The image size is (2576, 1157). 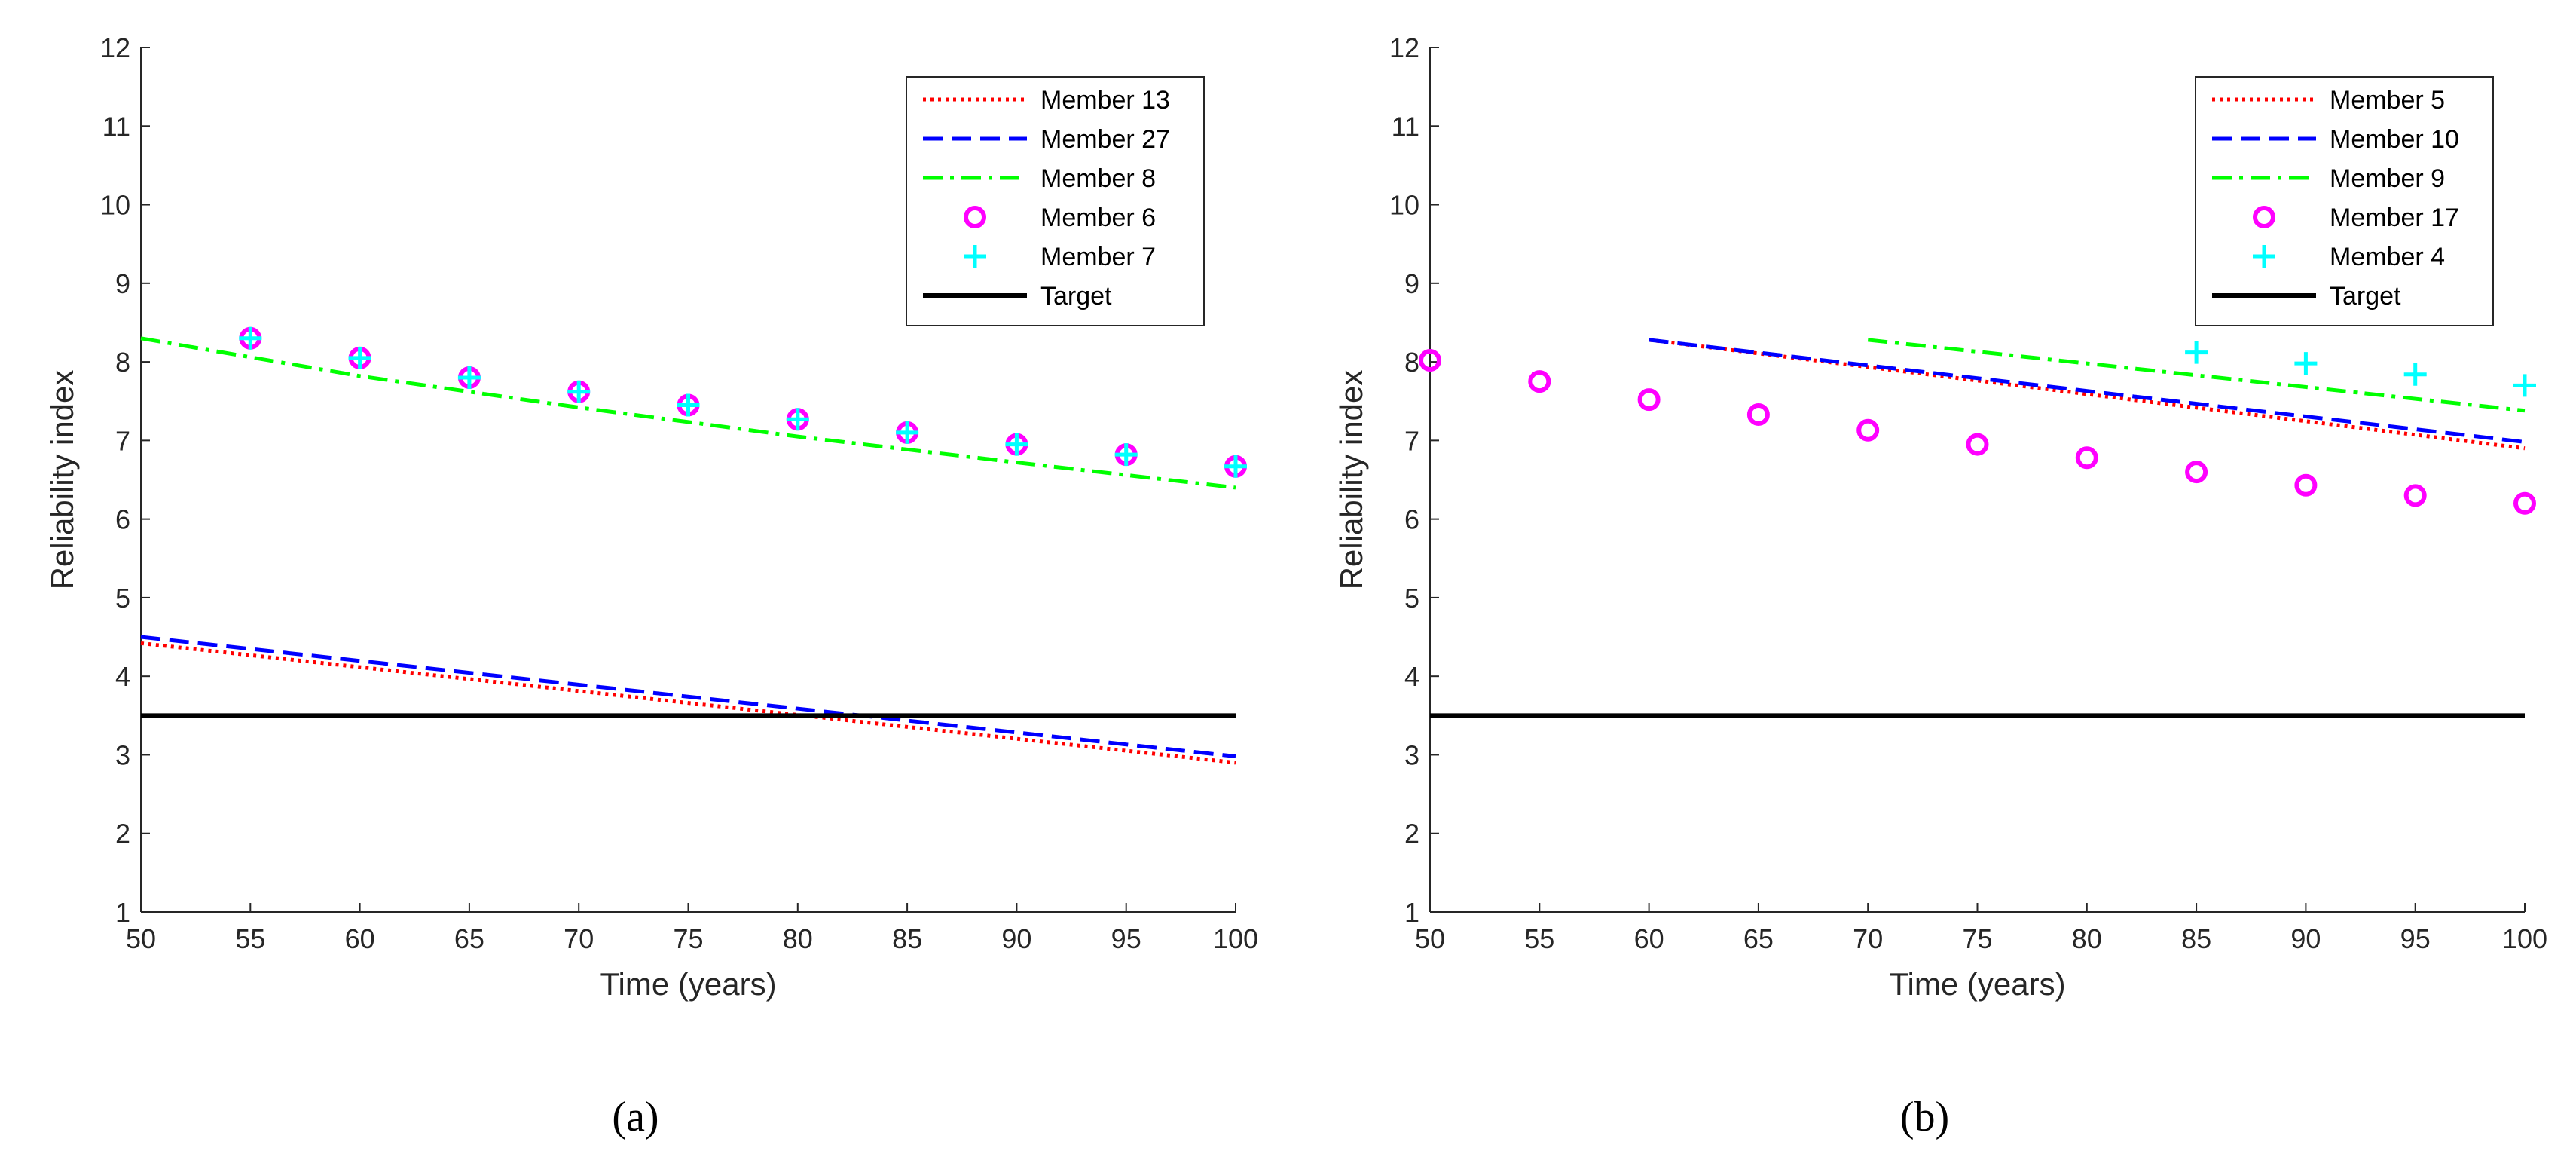 What do you see at coordinates (1098, 257) in the screenshot?
I see `legend-label: Member 7` at bounding box center [1098, 257].